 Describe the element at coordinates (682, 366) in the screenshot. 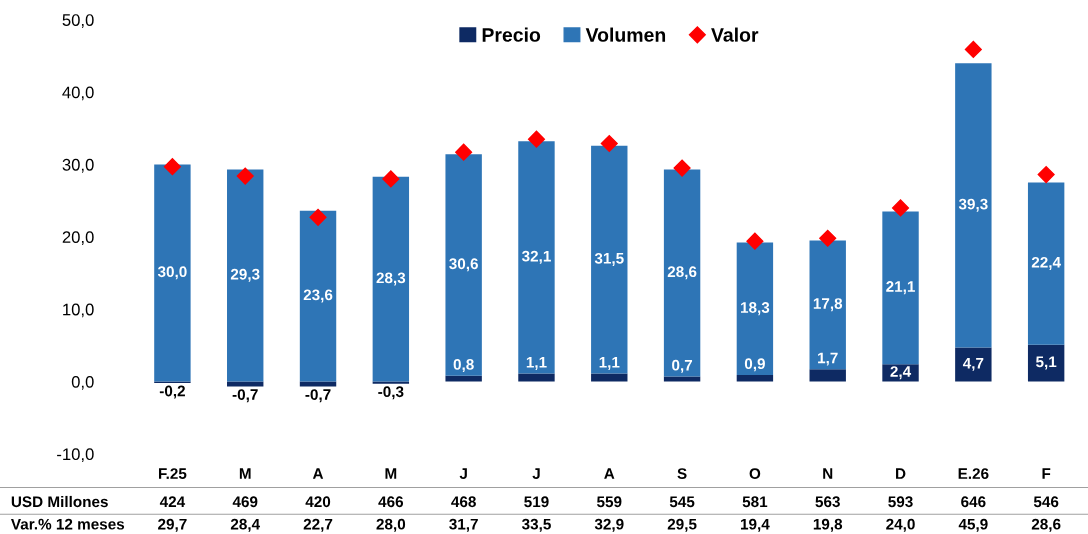

I see `data-label: 0,7` at that location.